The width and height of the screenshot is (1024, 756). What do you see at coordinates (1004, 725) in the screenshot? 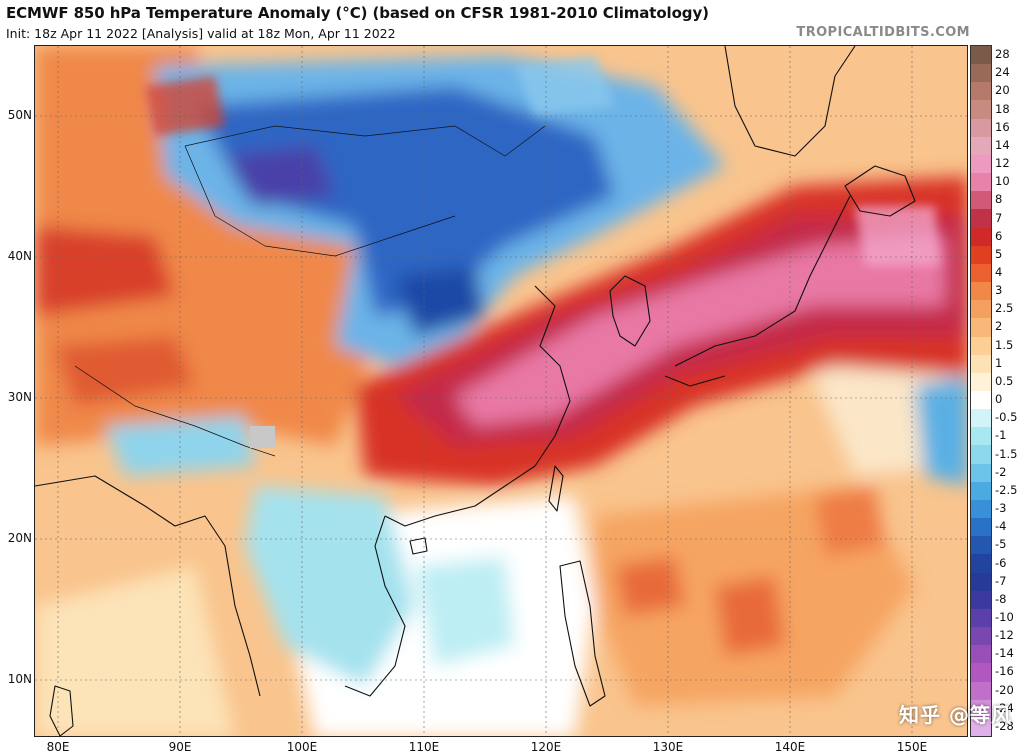
I see `colorbar-label: -28` at bounding box center [1004, 725].